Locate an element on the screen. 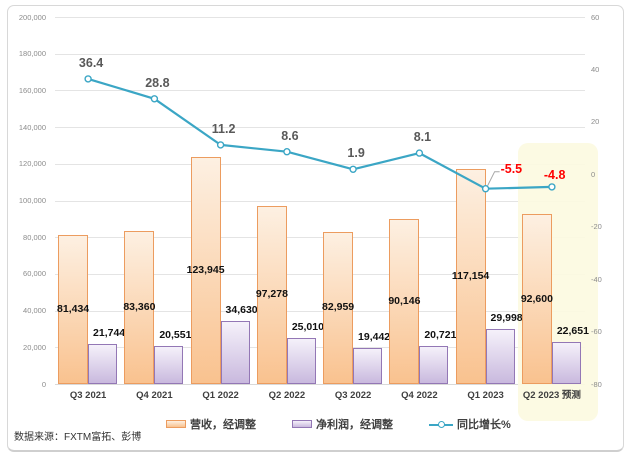  growth-point-label: 1.9 is located at coordinates (356, 153).